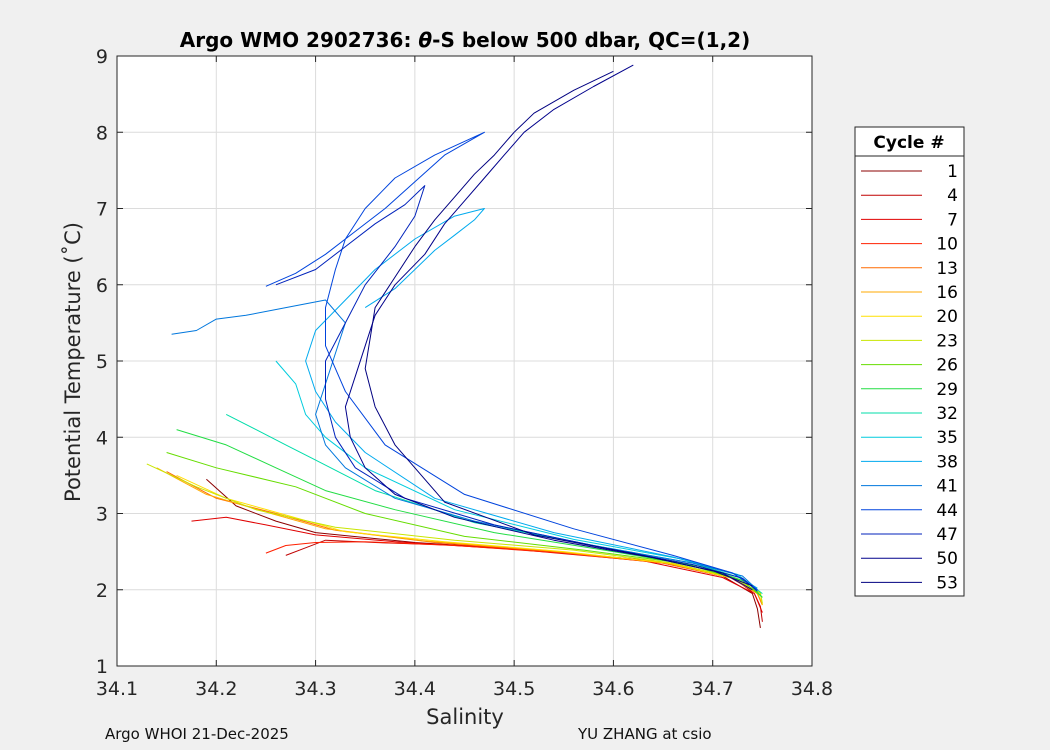 Image resolution: width=1050 pixels, height=750 pixels. What do you see at coordinates (947, 438) in the screenshot?
I see `legend-label-35: 35` at bounding box center [947, 438].